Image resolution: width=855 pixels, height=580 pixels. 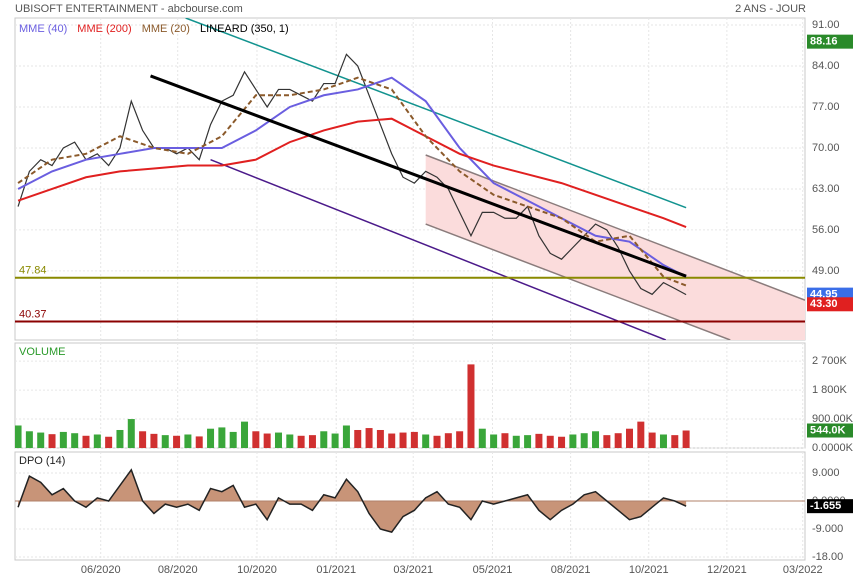 What do you see at coordinates (830, 361) in the screenshot?
I see `y-tick-label: 2 700K` at bounding box center [830, 361].